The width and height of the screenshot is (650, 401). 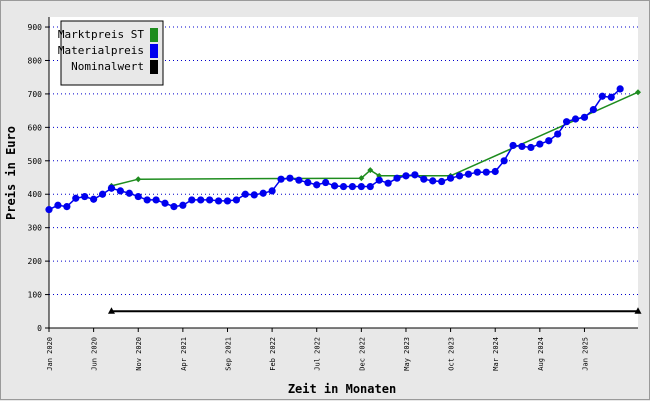 What do you see at coordinates (11, 173) in the screenshot?
I see `y-axis-title: Preis in Euro` at bounding box center [11, 173].